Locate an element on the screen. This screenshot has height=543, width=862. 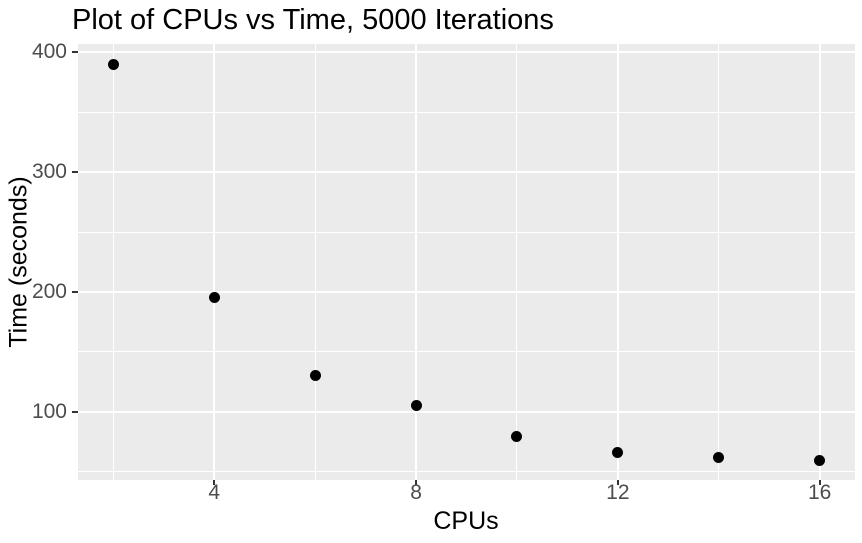
y-tick-label: 400 is located at coordinates (49, 52).